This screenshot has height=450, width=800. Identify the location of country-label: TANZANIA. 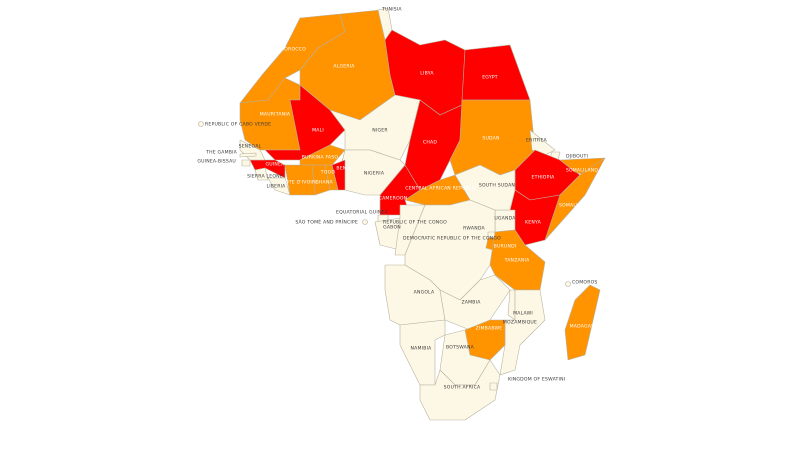
(517, 261).